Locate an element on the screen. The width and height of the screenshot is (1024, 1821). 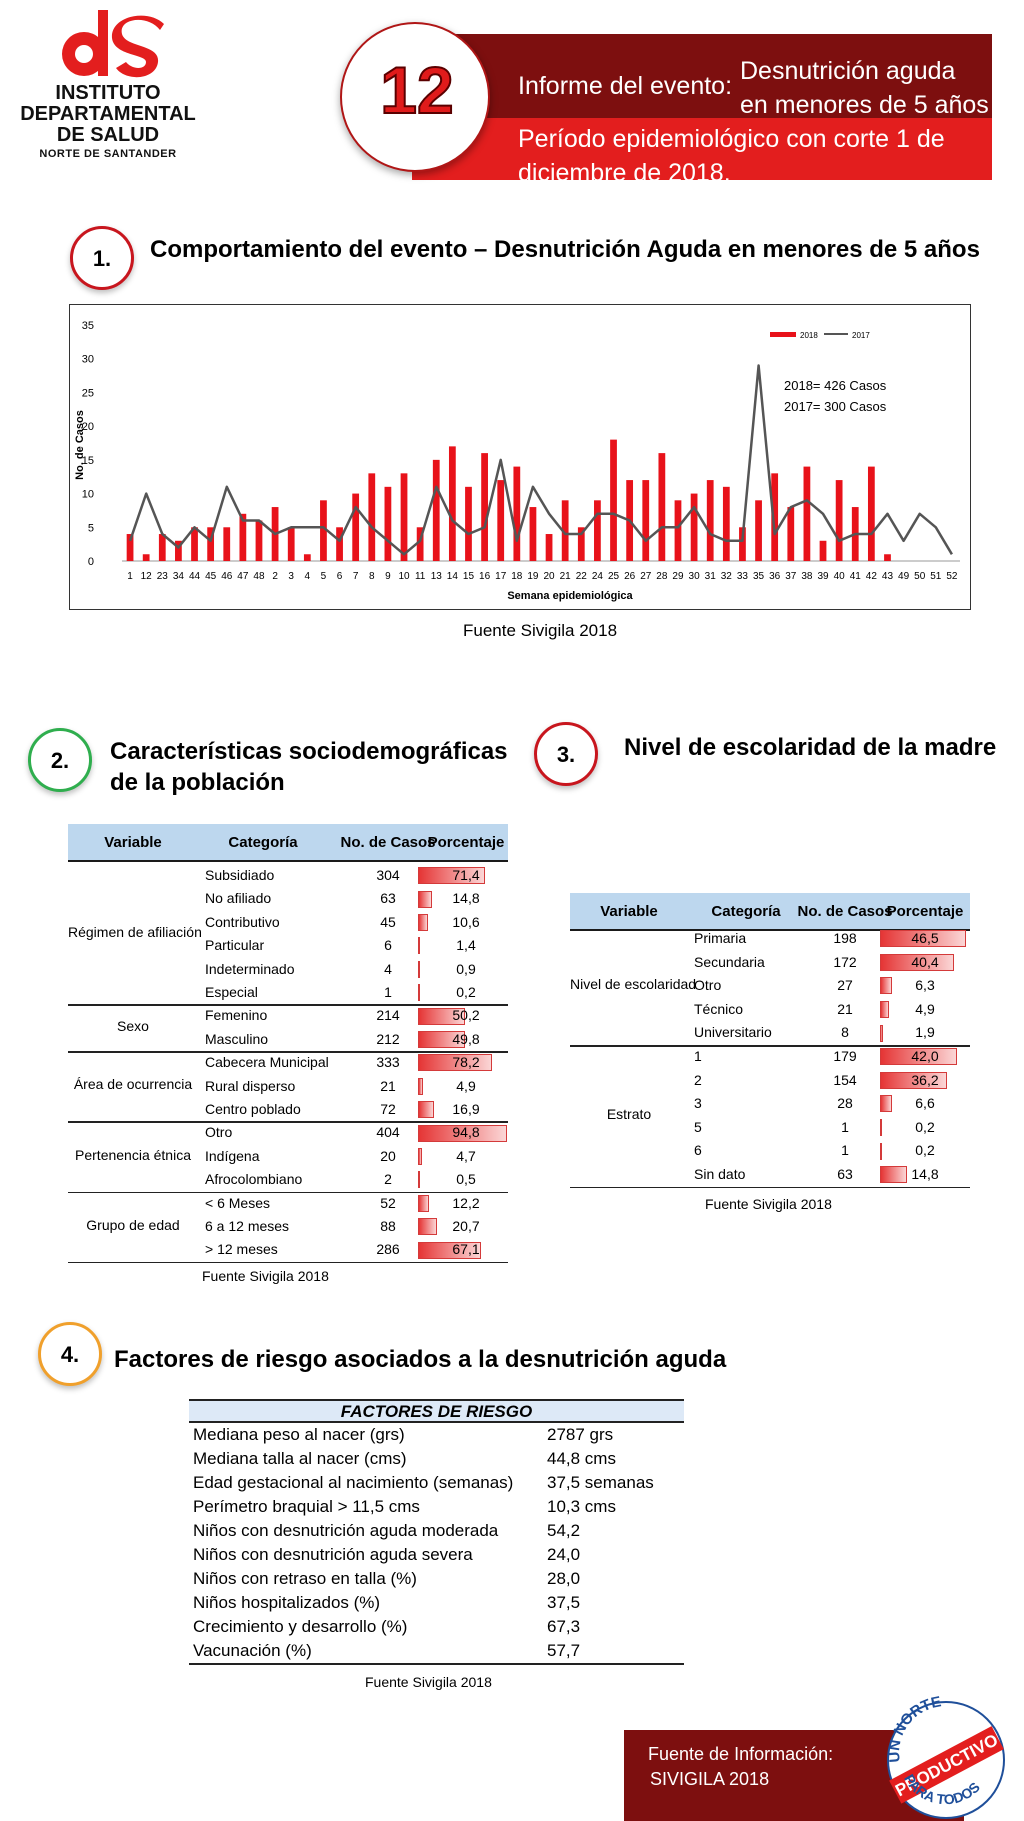
risk-factor-value: 67,3 is located at coordinates (564, 1626).